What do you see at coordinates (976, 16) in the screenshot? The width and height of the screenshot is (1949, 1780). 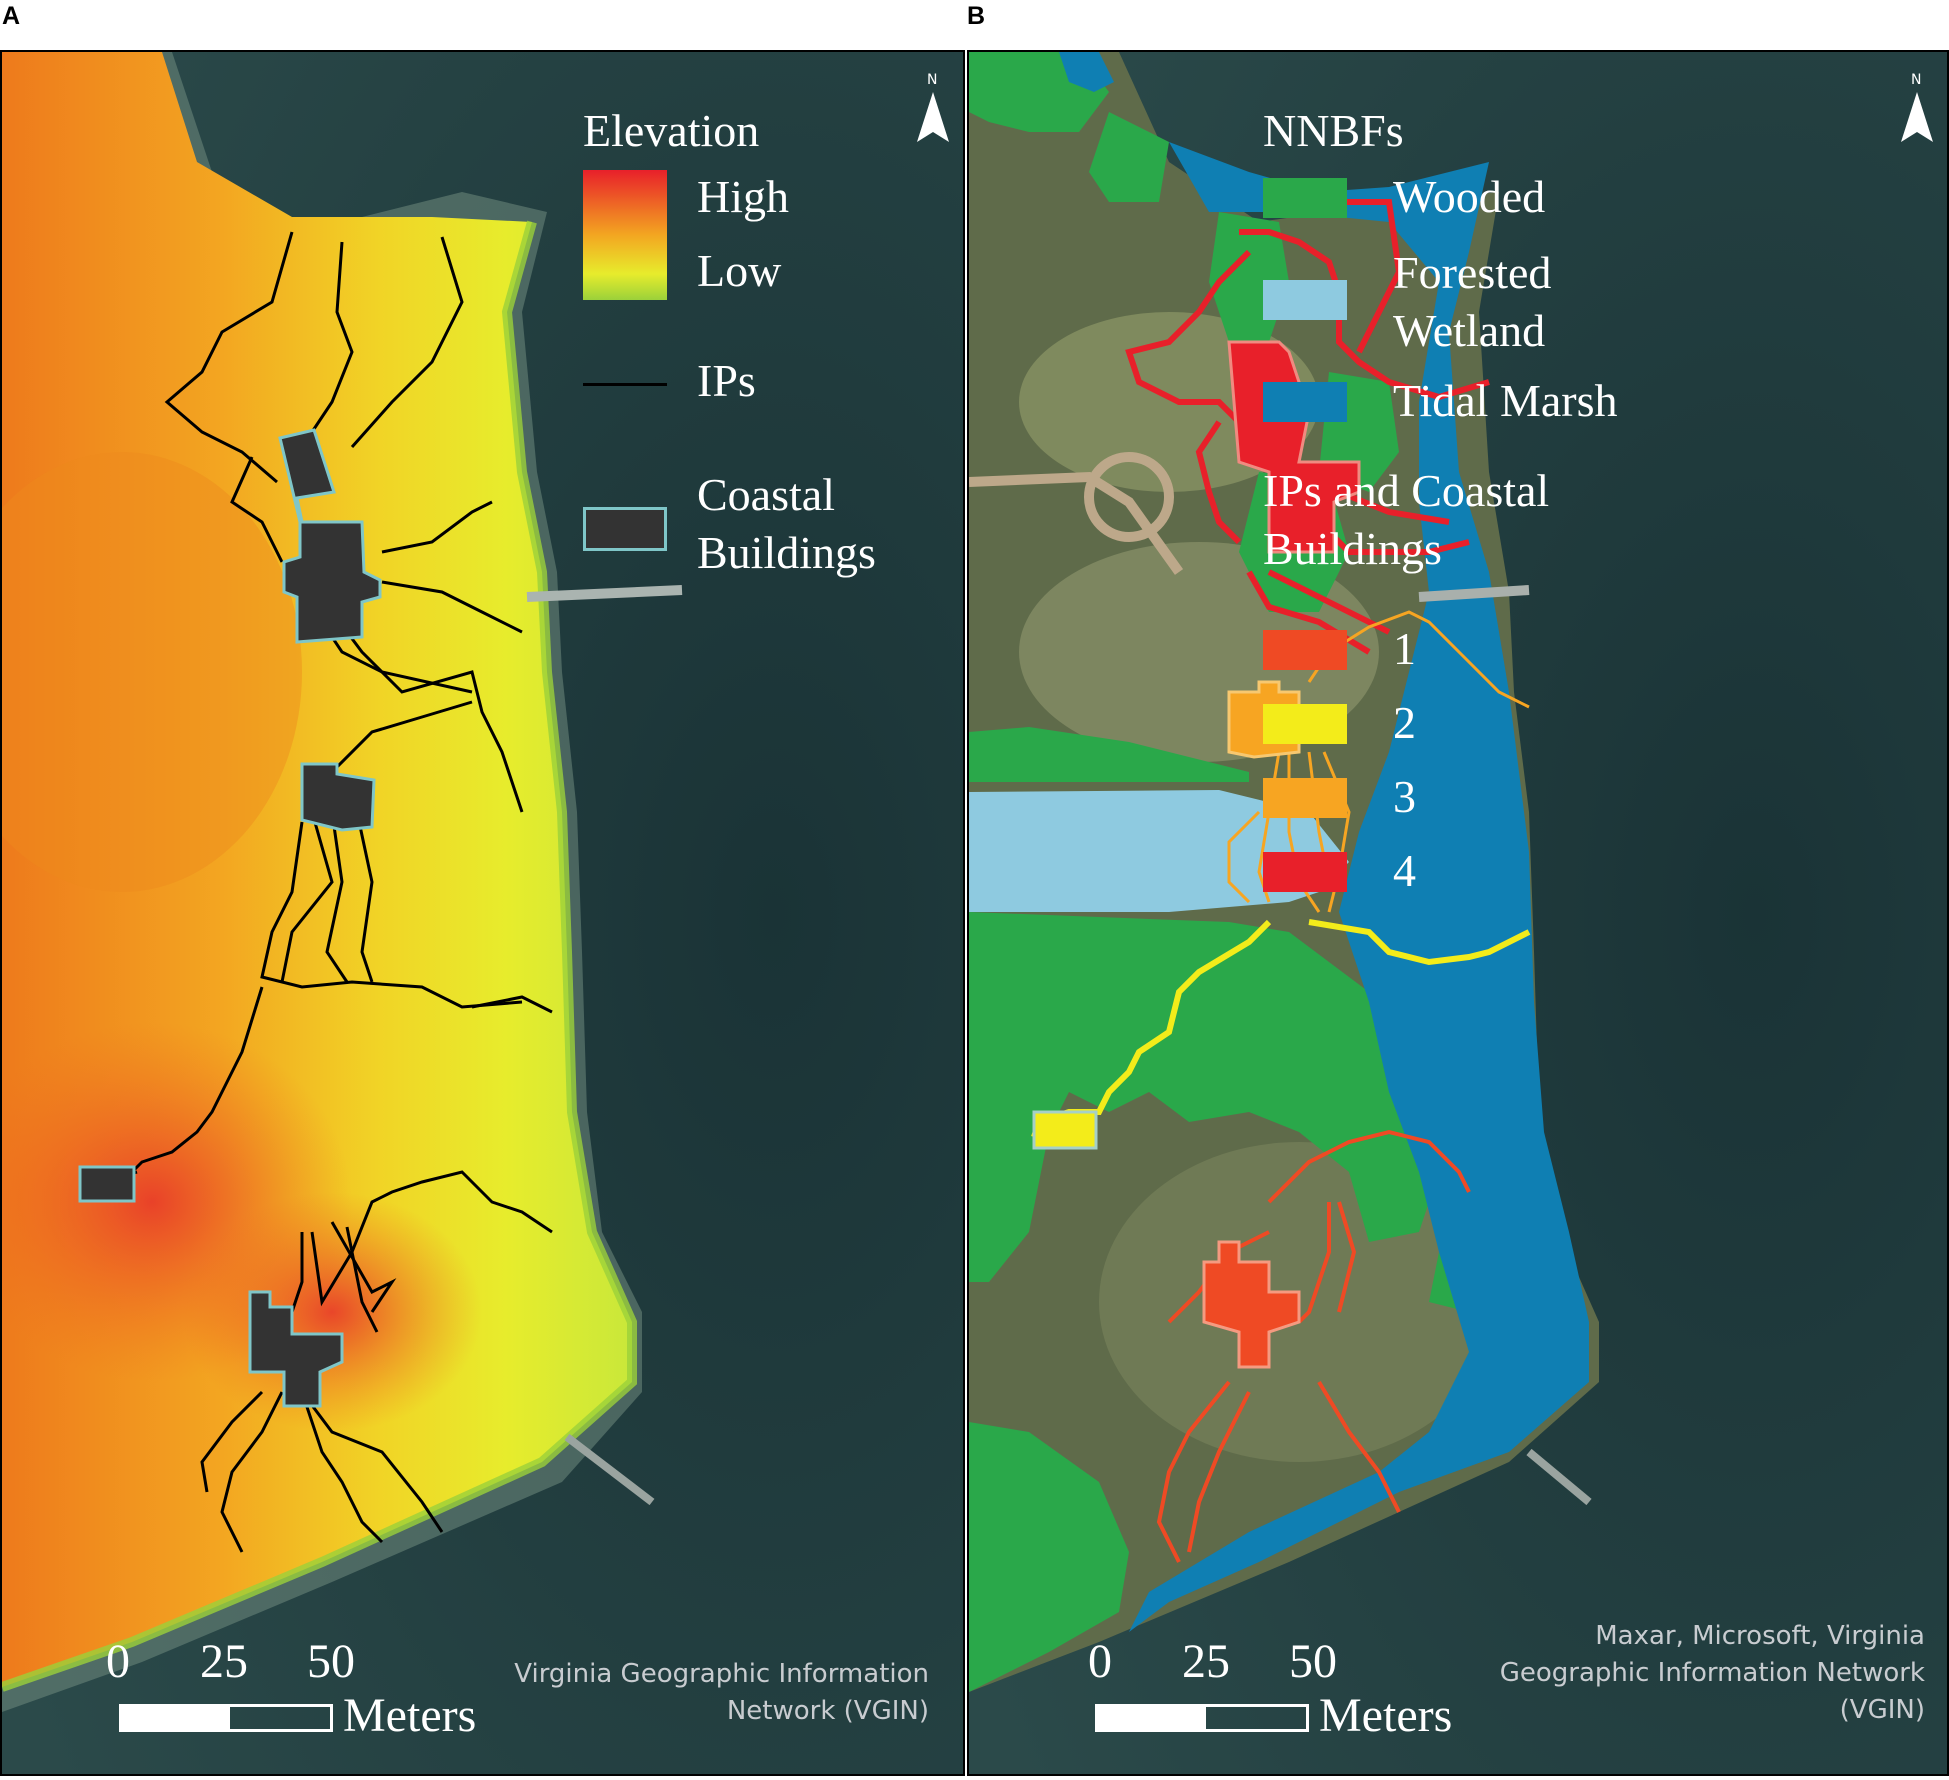 I see `panel-b-letter: B` at bounding box center [976, 16].